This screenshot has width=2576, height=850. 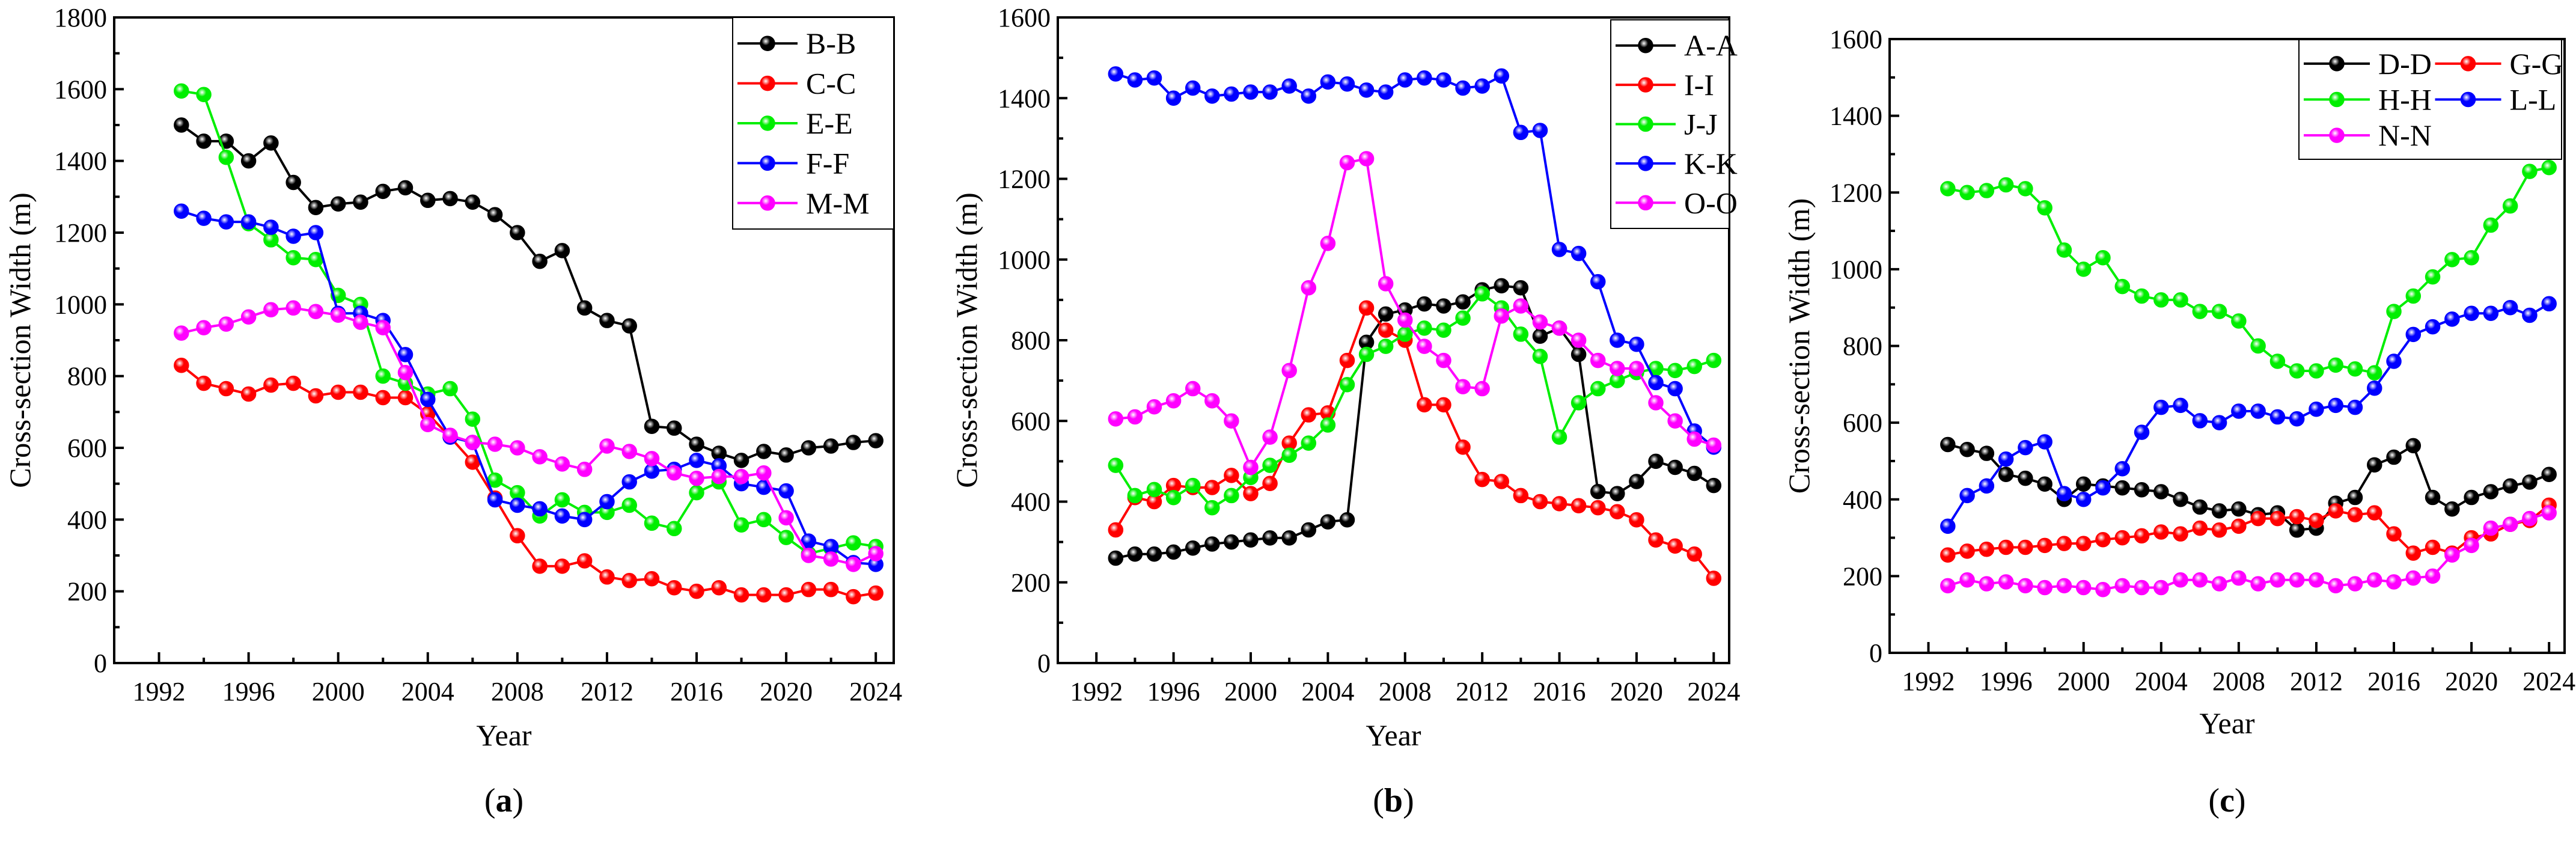 I want to click on legend-label: A-A, so click(x=1711, y=46).